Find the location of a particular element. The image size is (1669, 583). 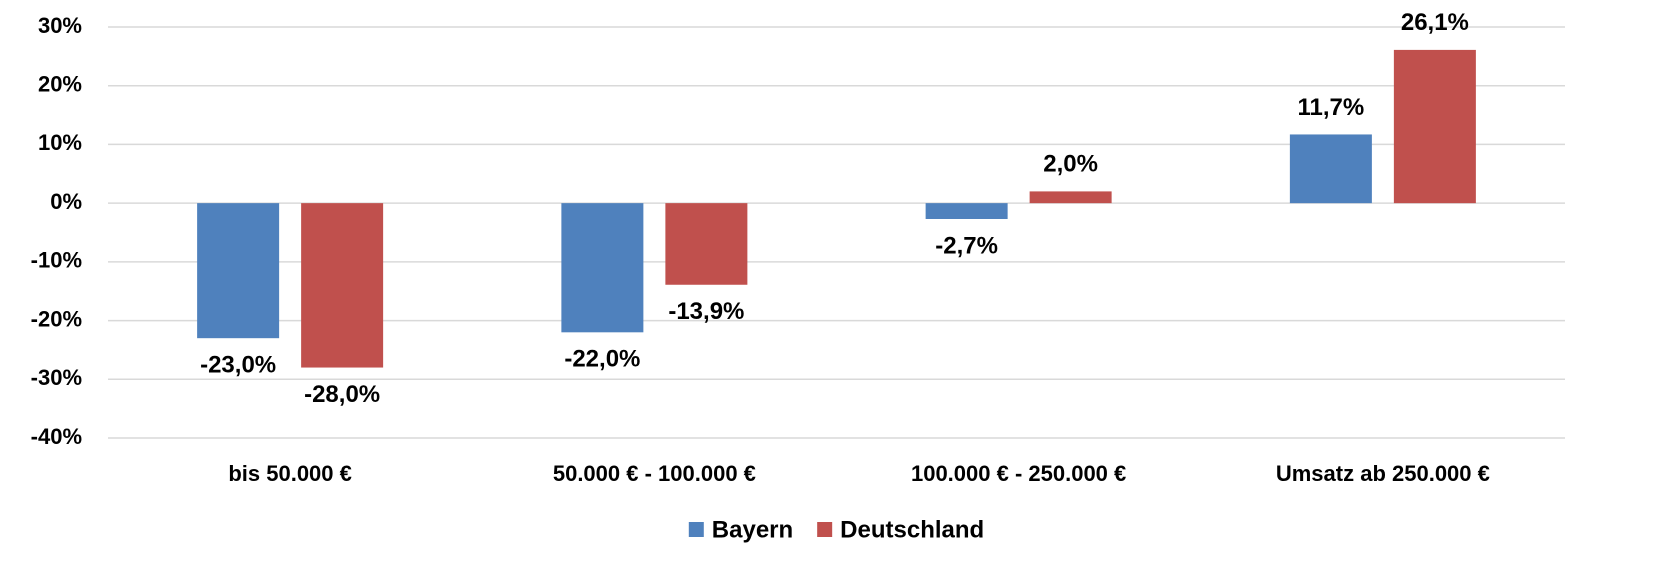

data-label: -23,0% is located at coordinates (238, 365).